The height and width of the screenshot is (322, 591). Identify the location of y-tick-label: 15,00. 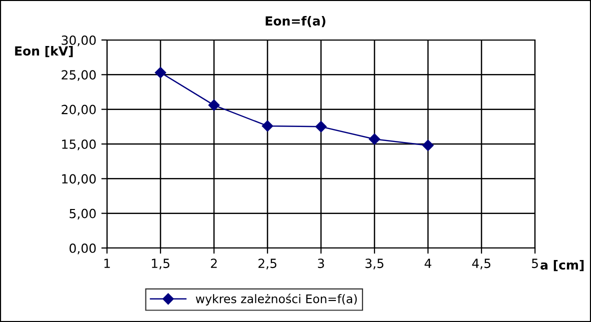
(79, 144).